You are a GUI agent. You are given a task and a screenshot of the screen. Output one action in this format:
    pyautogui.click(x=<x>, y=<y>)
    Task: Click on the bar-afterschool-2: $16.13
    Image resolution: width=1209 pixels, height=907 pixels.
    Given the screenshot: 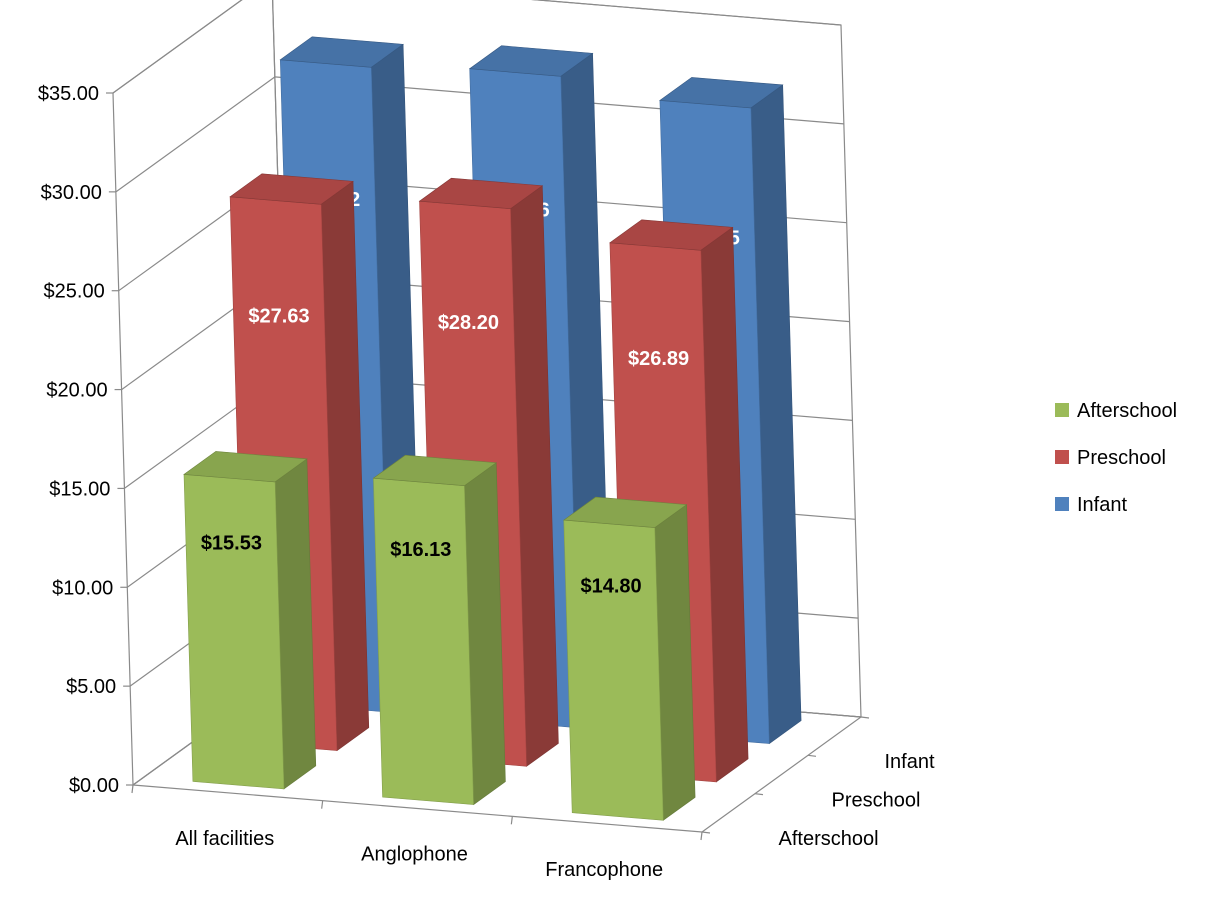 What is the action you would take?
    pyautogui.click(x=439, y=630)
    